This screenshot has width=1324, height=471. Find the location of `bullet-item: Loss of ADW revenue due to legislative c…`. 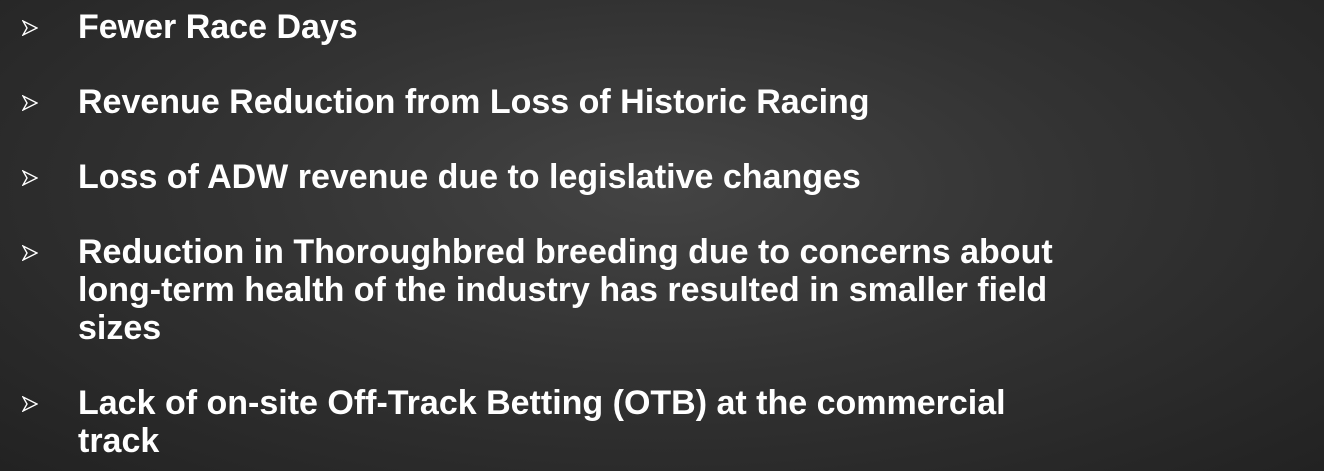

bullet-item: Loss of ADW revenue due to legislative c… is located at coordinates (662, 177).